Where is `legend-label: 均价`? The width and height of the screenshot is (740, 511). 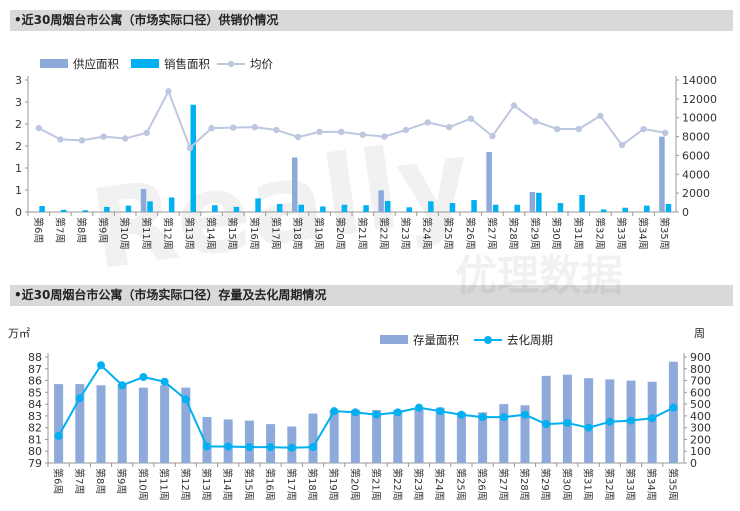
legend-label: 均价 is located at coordinates (261, 64).